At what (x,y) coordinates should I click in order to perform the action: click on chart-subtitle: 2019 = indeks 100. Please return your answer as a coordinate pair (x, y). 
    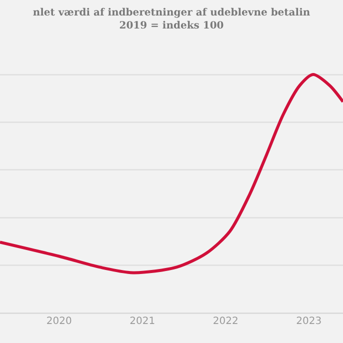
    Looking at the image, I should click on (171, 26).